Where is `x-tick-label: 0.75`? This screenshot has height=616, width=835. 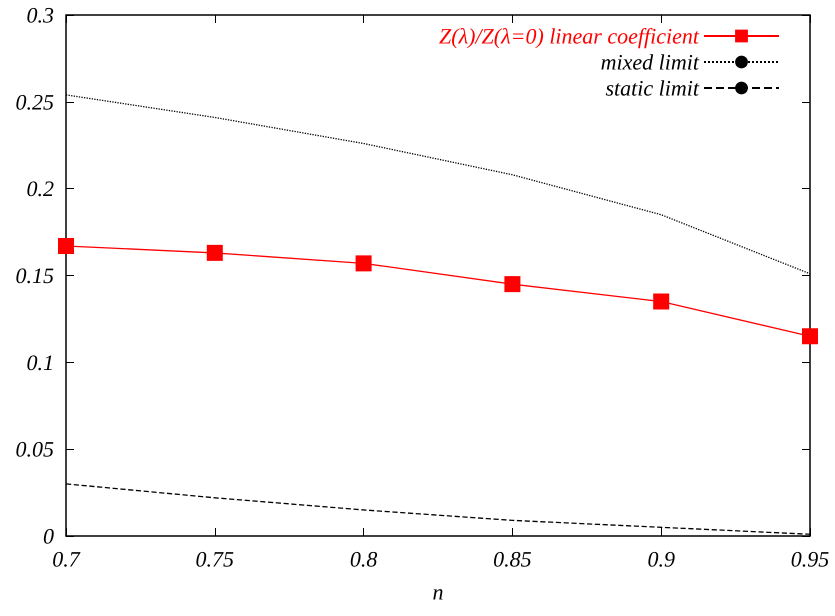
x-tick-label: 0.75 is located at coordinates (215, 559).